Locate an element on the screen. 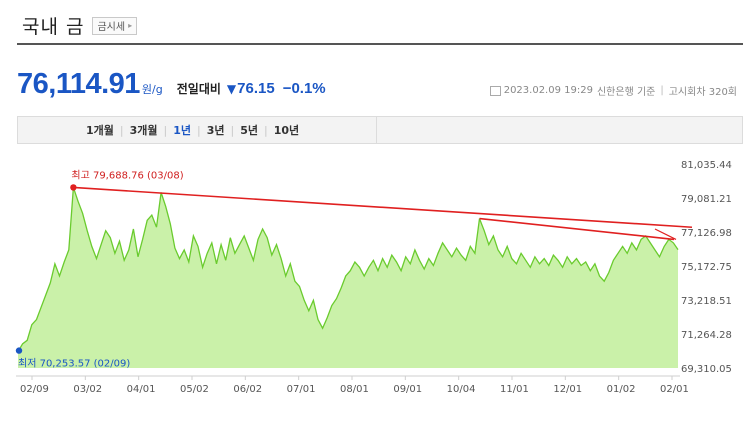  x-tick-label: 03/02 is located at coordinates (87, 389).